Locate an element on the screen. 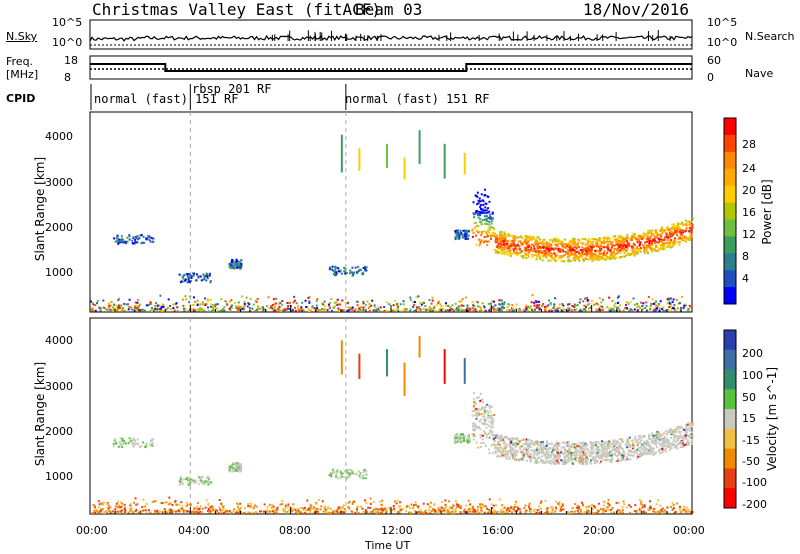 This screenshot has width=800, height=554. xtick-4: 16:00 is located at coordinates (498, 530).